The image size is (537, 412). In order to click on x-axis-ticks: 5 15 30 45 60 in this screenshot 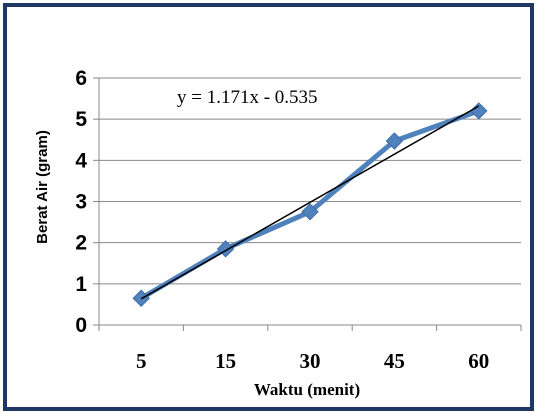, I will do `click(310, 349)`.